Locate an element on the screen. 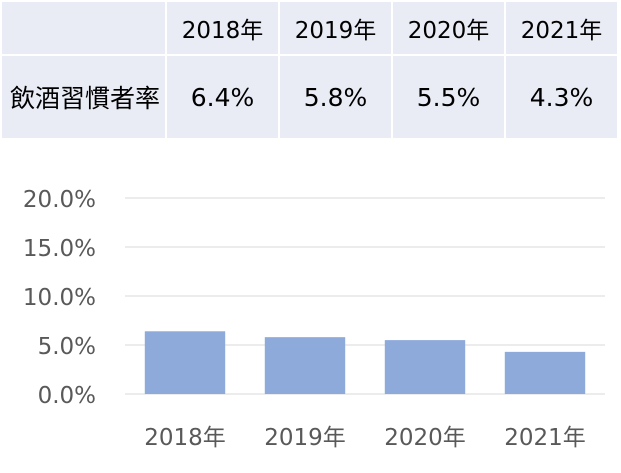  x-tick-label: 2018年 is located at coordinates (185, 438).